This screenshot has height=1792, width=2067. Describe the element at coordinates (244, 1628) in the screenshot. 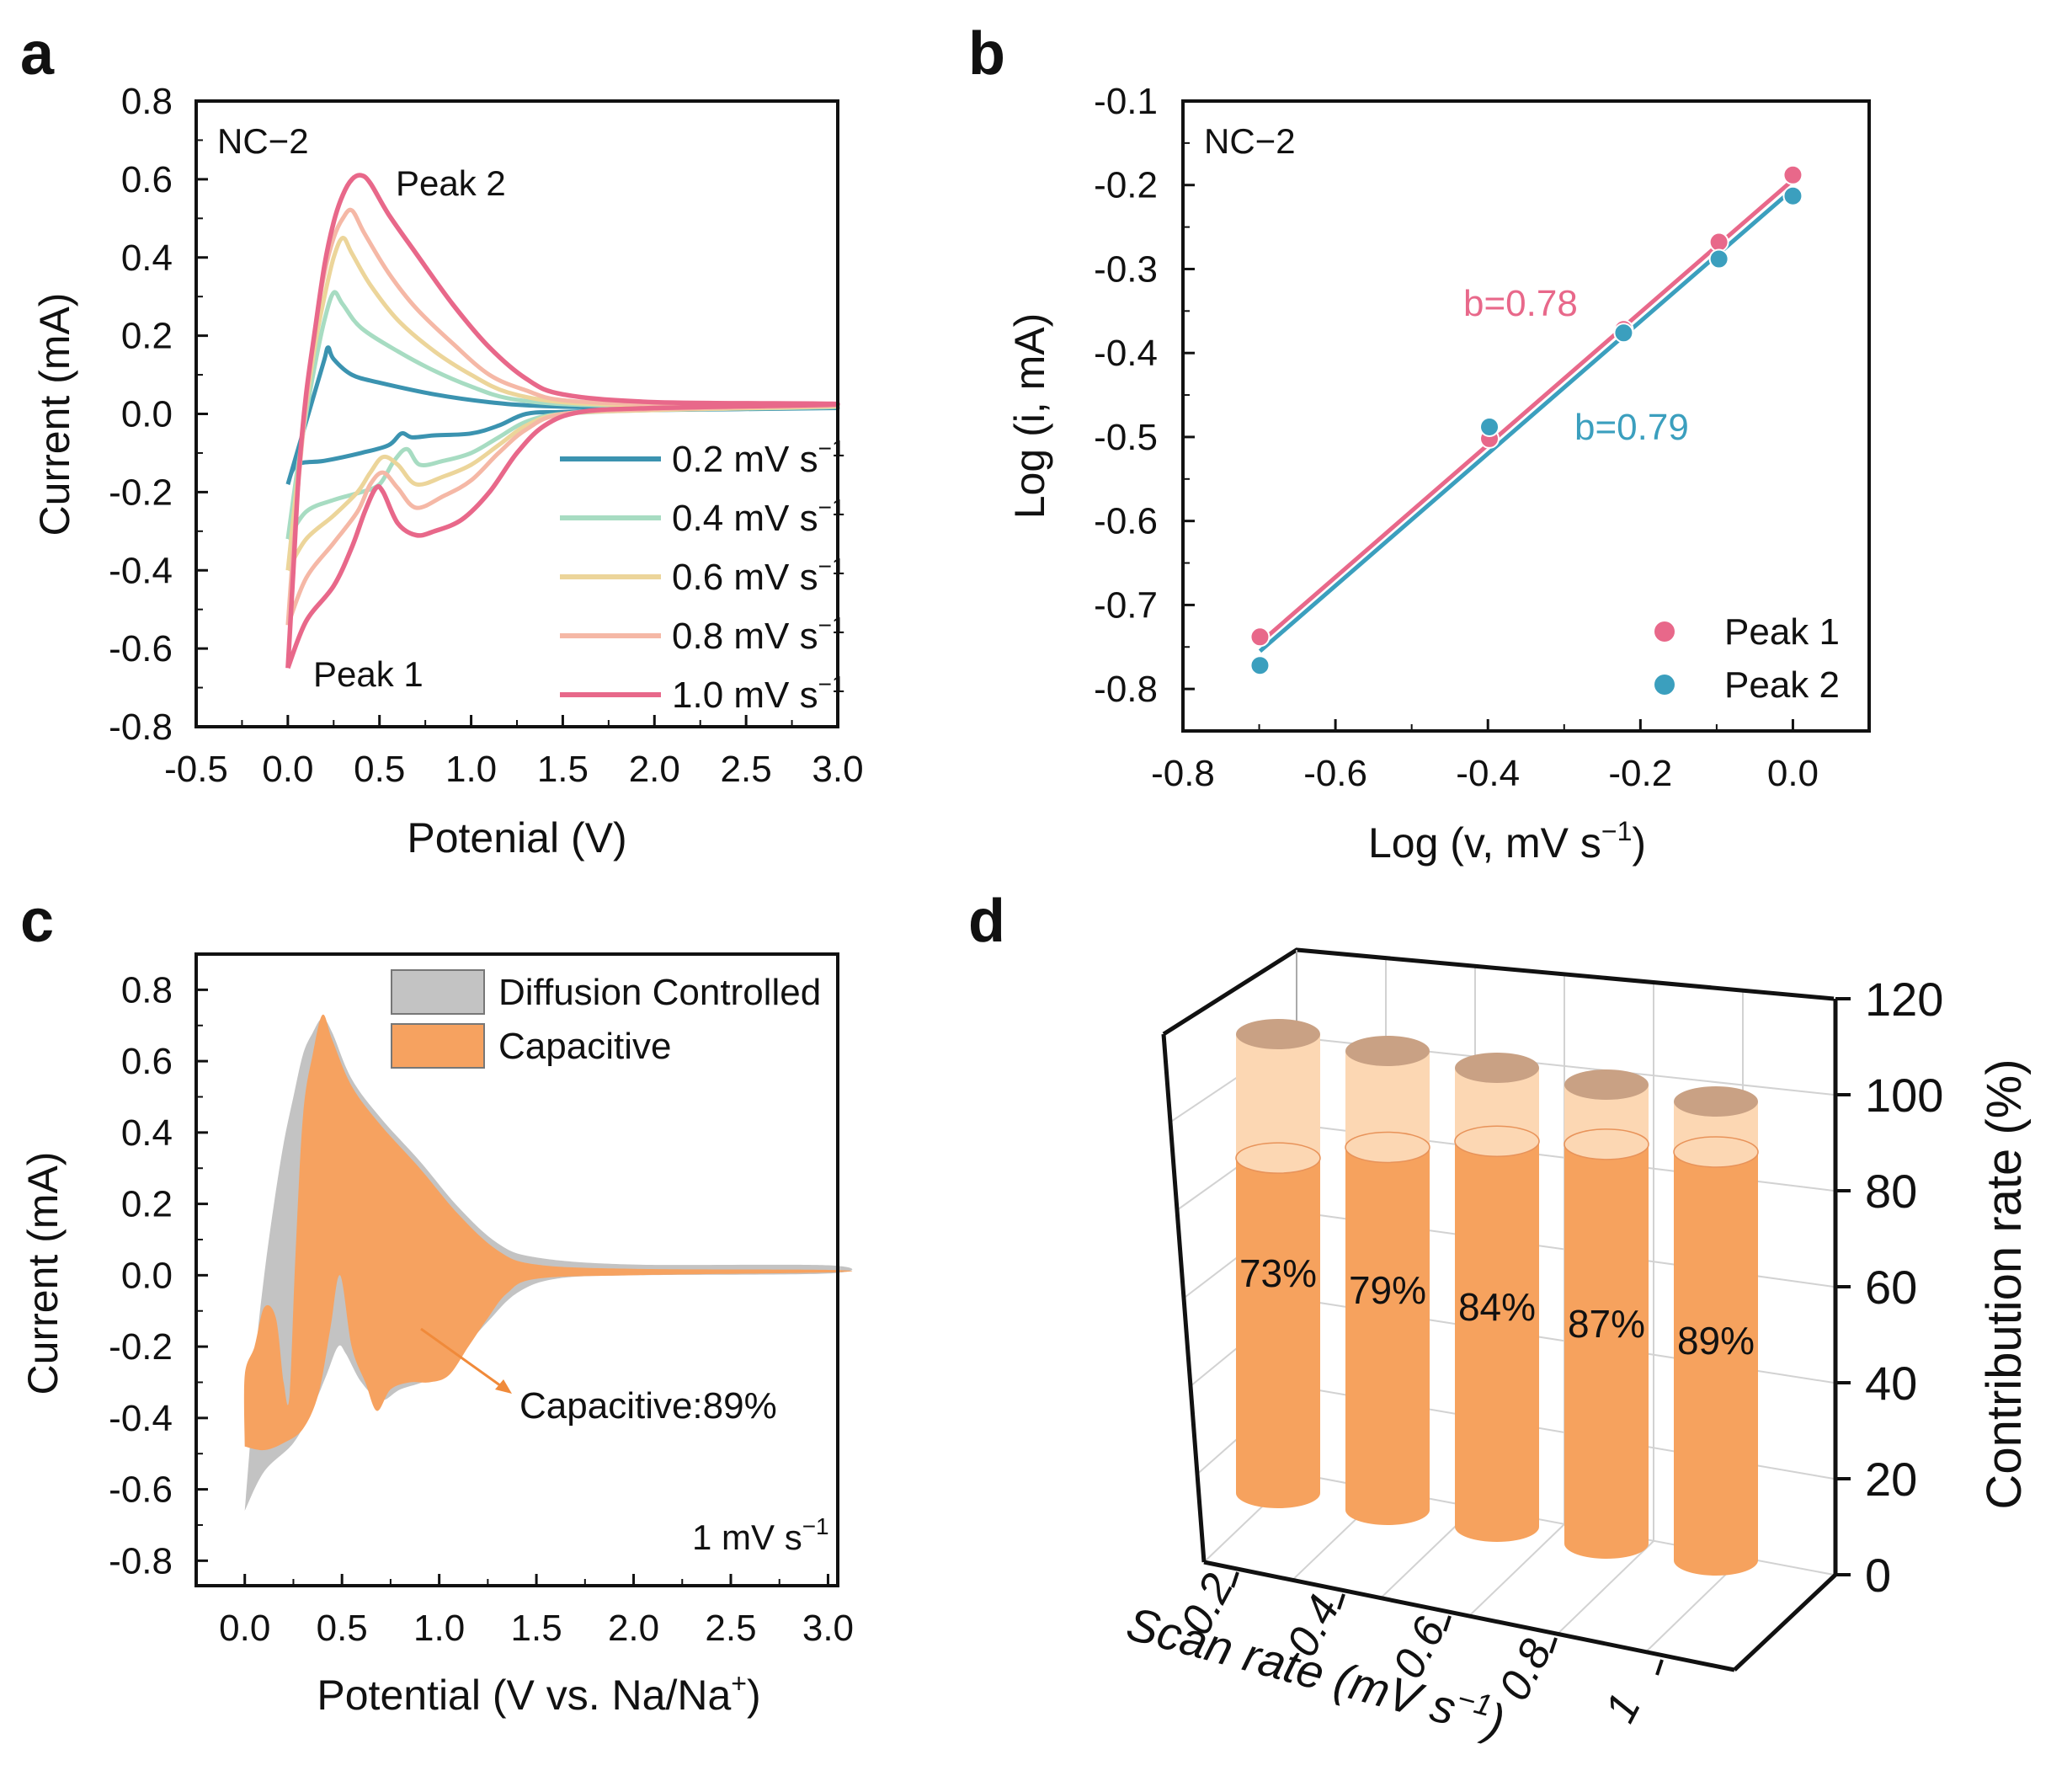

I see `c-xtick-label: 0.0` at that location.